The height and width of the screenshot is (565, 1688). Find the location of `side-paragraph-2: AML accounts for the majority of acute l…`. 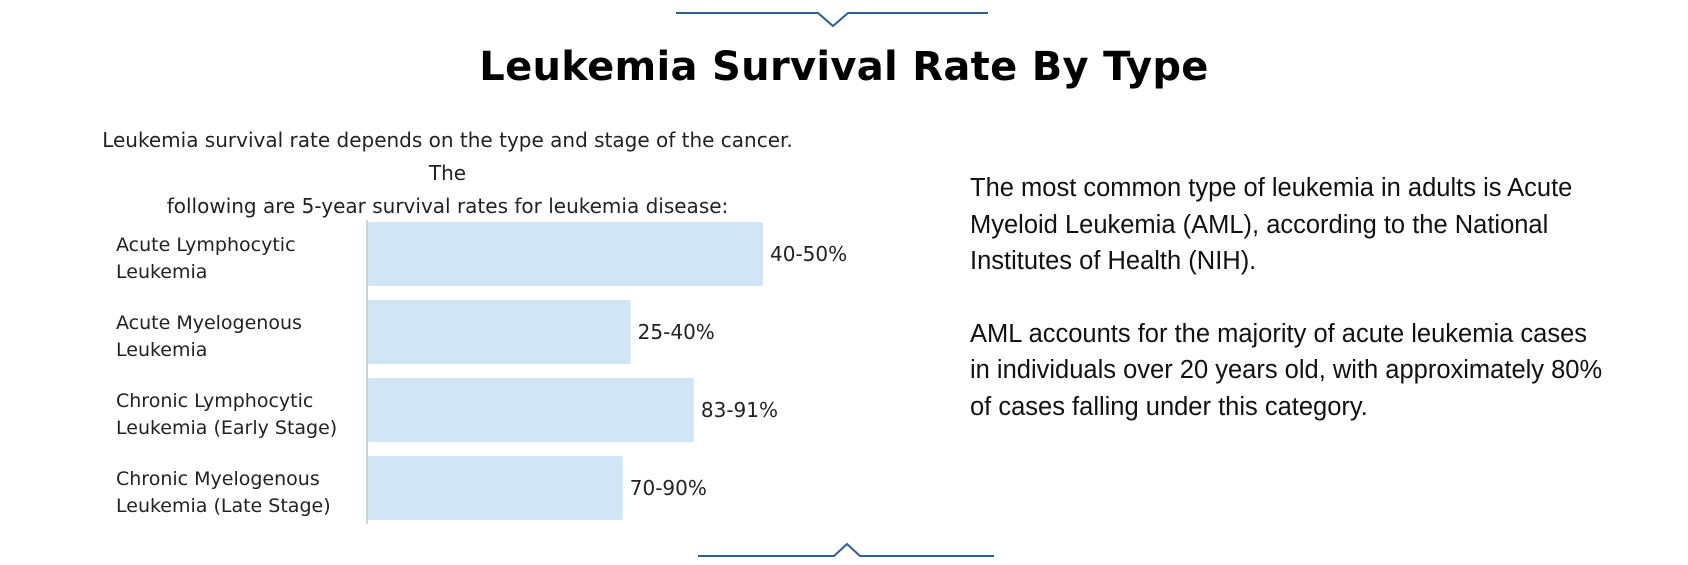

side-paragraph-2: AML accounts for the majority of acute l… is located at coordinates (1286, 370).